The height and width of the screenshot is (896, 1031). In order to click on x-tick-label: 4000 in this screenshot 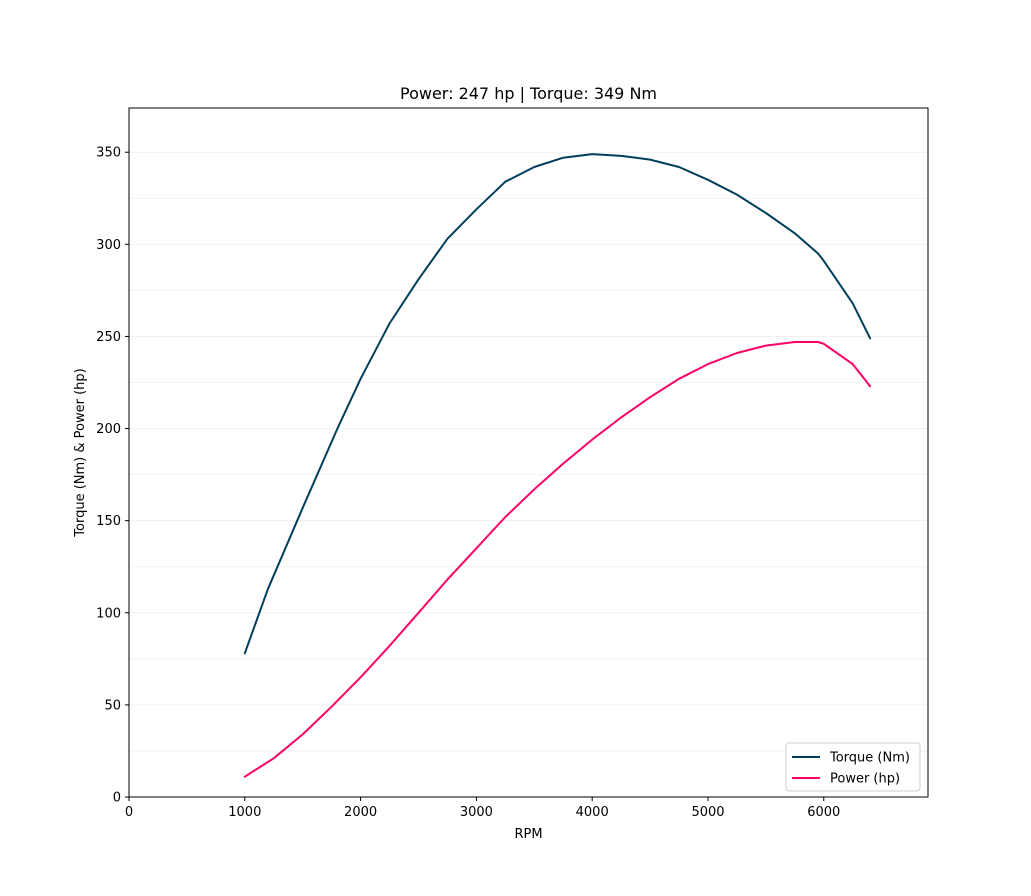, I will do `click(592, 812)`.